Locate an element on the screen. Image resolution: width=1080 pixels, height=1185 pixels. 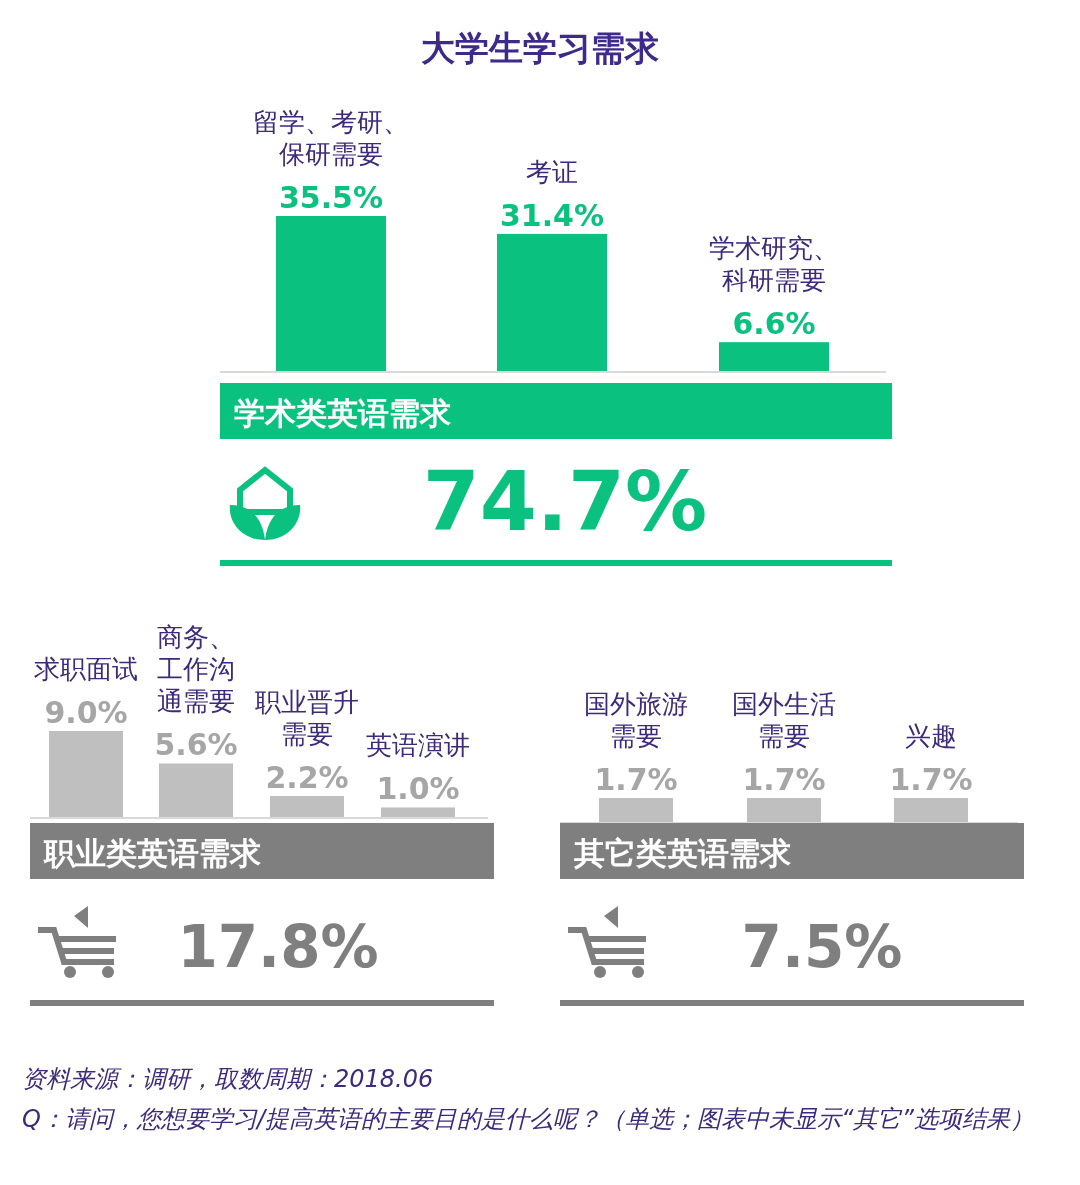
data-label: 1.0% is located at coordinates (418, 789).